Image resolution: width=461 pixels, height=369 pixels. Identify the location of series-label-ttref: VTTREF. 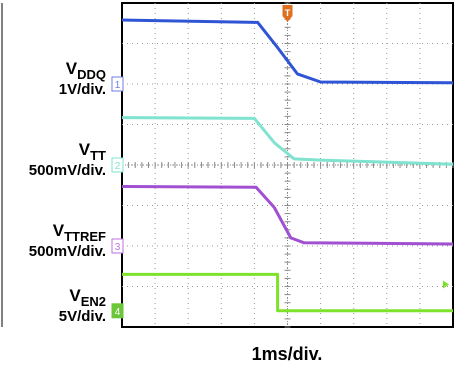
(79, 232).